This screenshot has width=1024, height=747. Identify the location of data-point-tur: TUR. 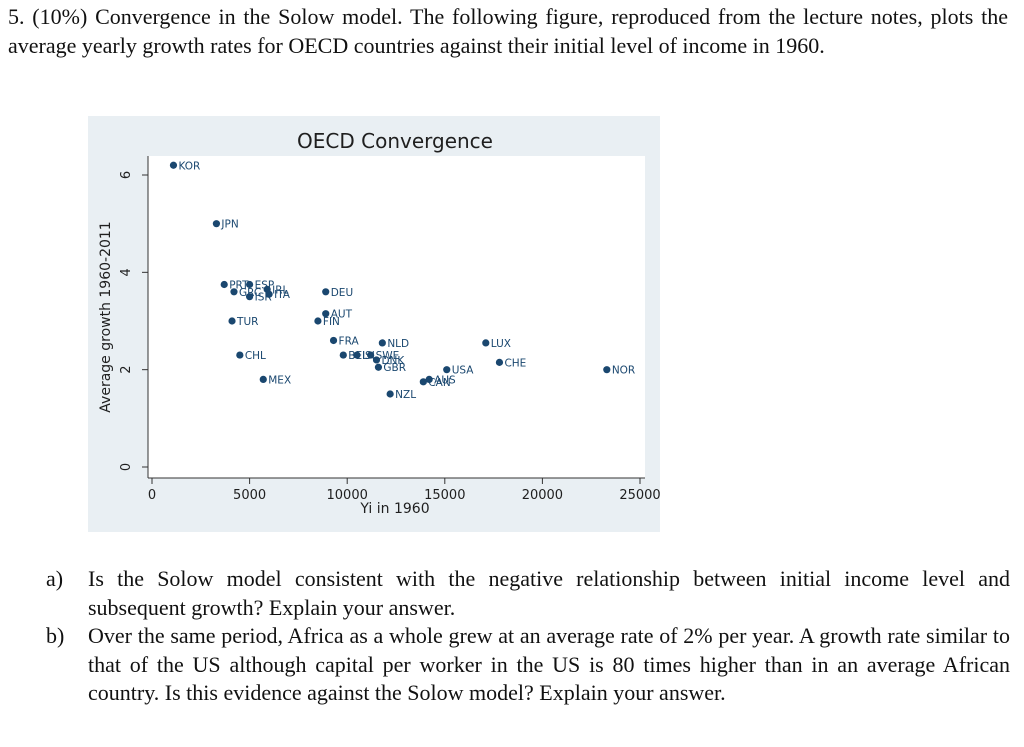
(243, 322).